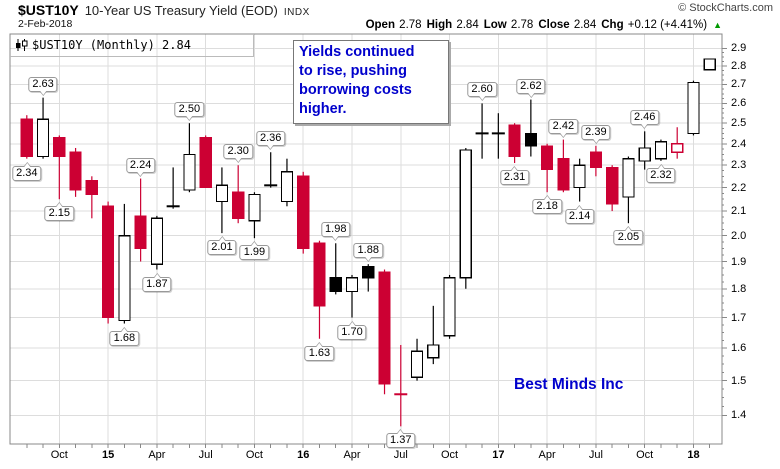 The image size is (780, 469). What do you see at coordinates (43, 86) in the screenshot?
I see `price-callout: 2.63` at bounding box center [43, 86].